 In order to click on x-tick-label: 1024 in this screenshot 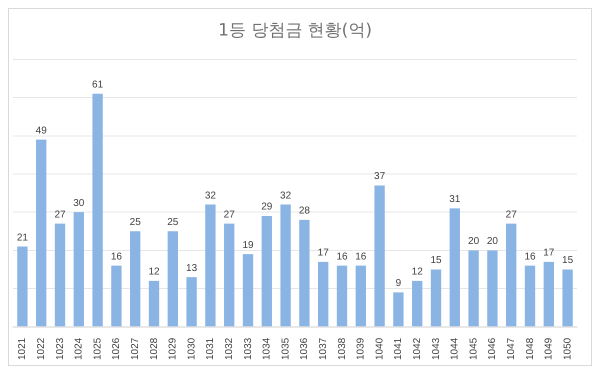, I will do `click(79, 348)`.